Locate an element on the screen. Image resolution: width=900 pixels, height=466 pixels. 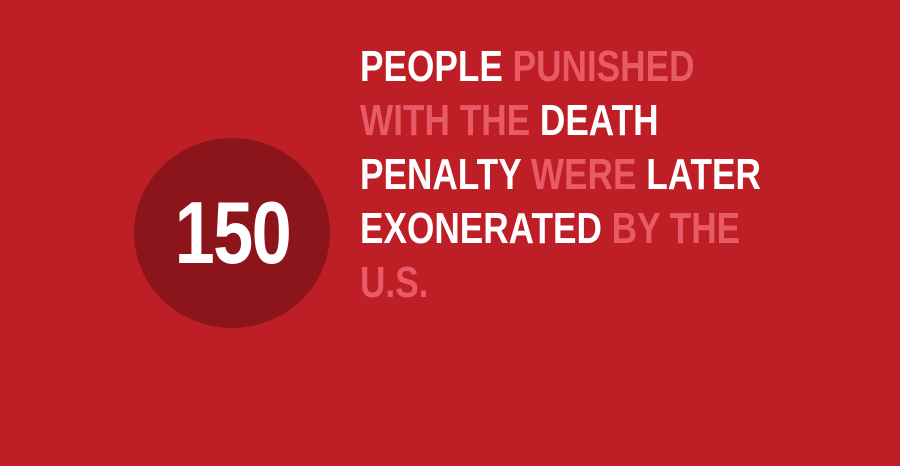
headline-word: BY THE is located at coordinates (676, 228).